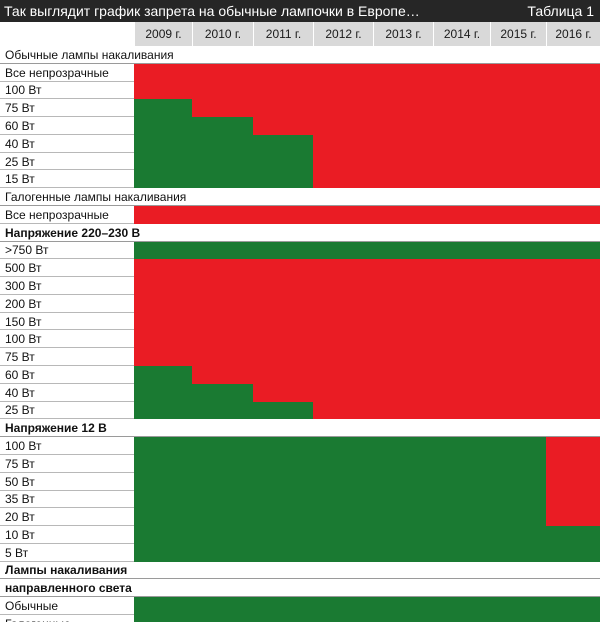 The width and height of the screenshot is (600, 622). What do you see at coordinates (32, 606) in the screenshot?
I see `row-label: Обычные` at bounding box center [32, 606].